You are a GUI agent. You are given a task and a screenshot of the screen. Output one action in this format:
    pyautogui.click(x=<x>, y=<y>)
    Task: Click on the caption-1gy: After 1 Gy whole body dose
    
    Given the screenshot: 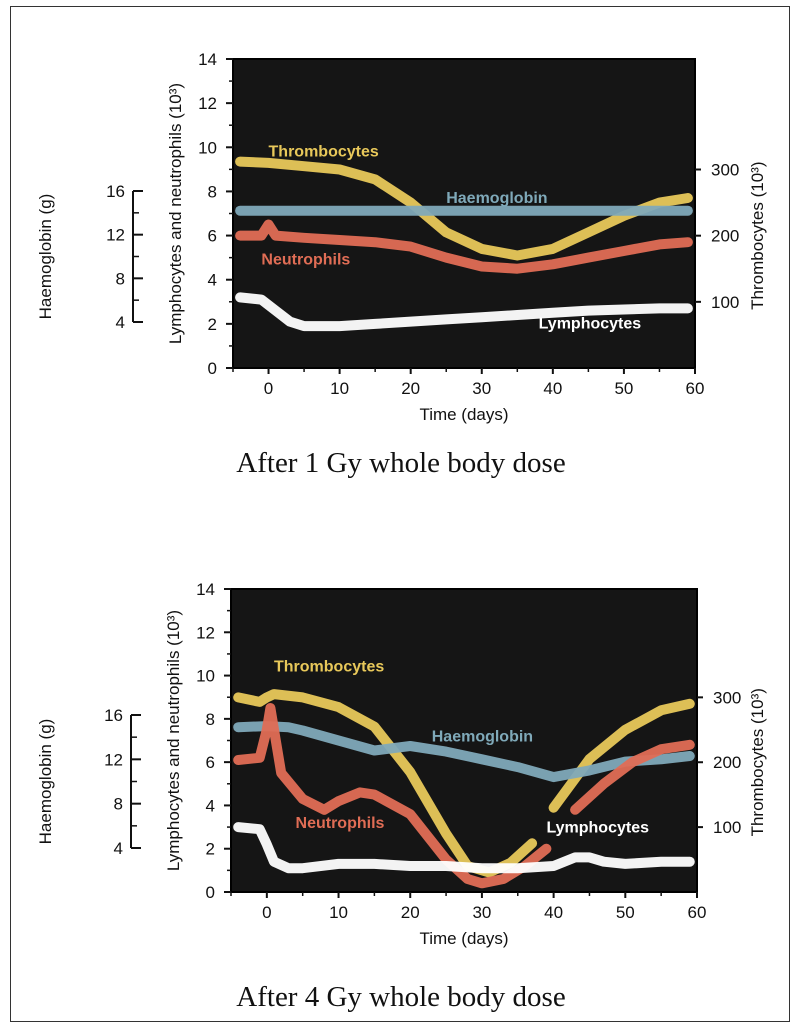 What is the action you would take?
    pyautogui.click(x=401, y=463)
    